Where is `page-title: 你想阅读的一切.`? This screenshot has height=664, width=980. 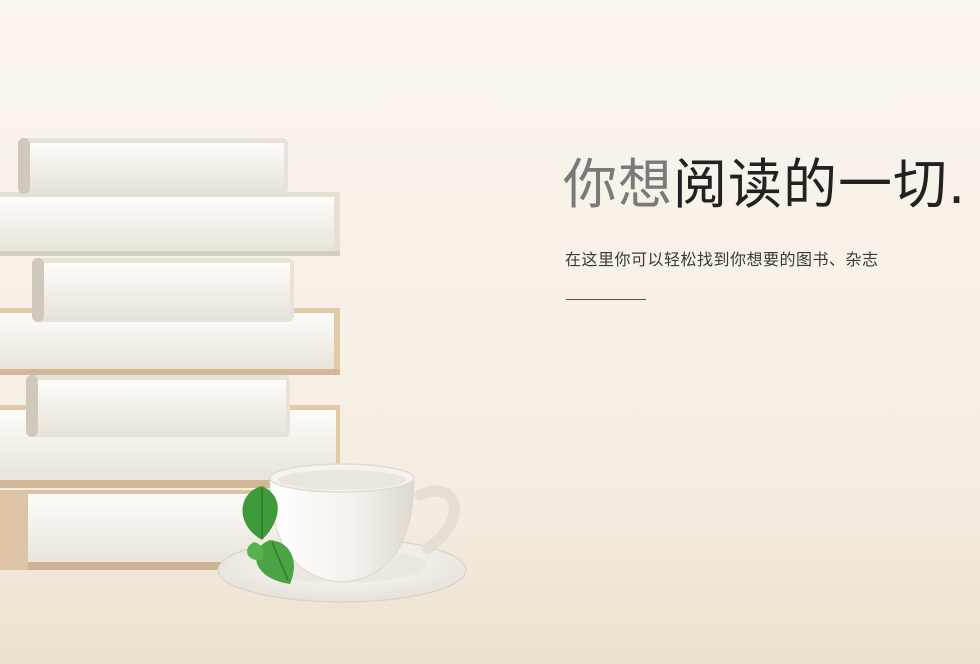
page-title: 你想阅读的一切. is located at coordinates (764, 185).